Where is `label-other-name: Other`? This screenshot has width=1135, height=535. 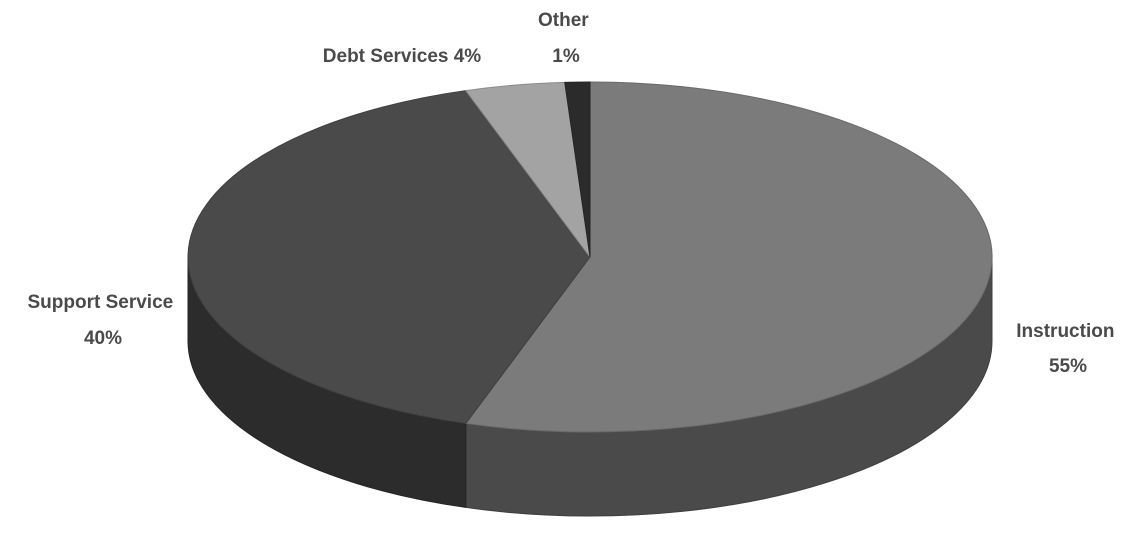 label-other-name: Other is located at coordinates (563, 20).